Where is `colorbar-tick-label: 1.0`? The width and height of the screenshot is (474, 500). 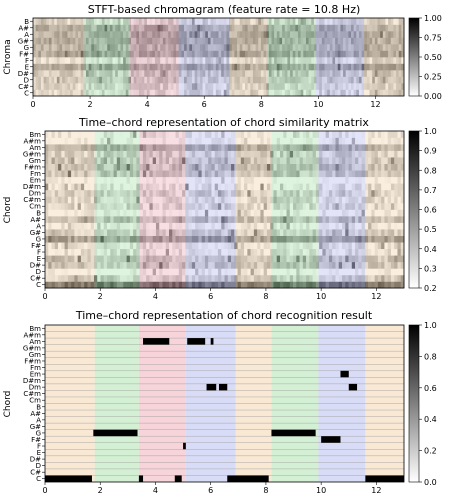
colorbar-tick-label: 1.0 is located at coordinates (430, 131).